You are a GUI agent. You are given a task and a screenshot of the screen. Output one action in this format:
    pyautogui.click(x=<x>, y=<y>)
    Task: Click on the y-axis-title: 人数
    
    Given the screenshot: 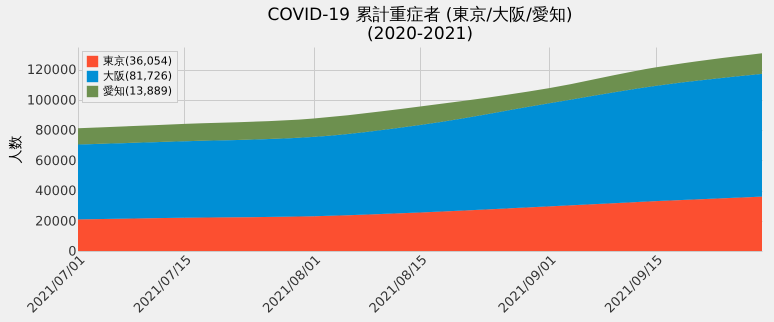 What is the action you would take?
    pyautogui.click(x=16, y=150)
    